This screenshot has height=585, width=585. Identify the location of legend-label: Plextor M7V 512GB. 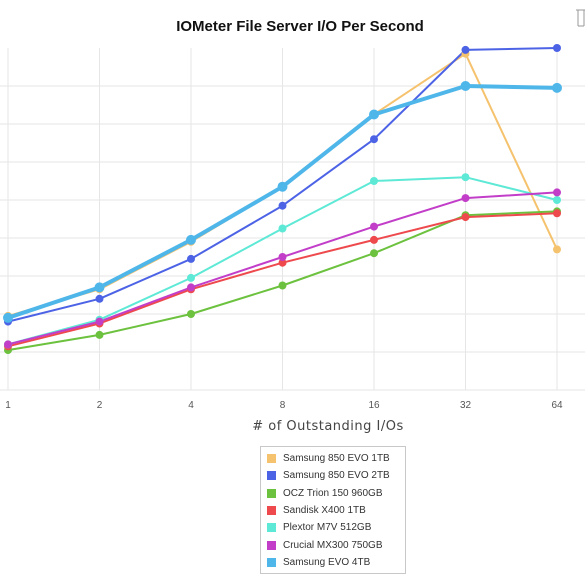
(327, 528).